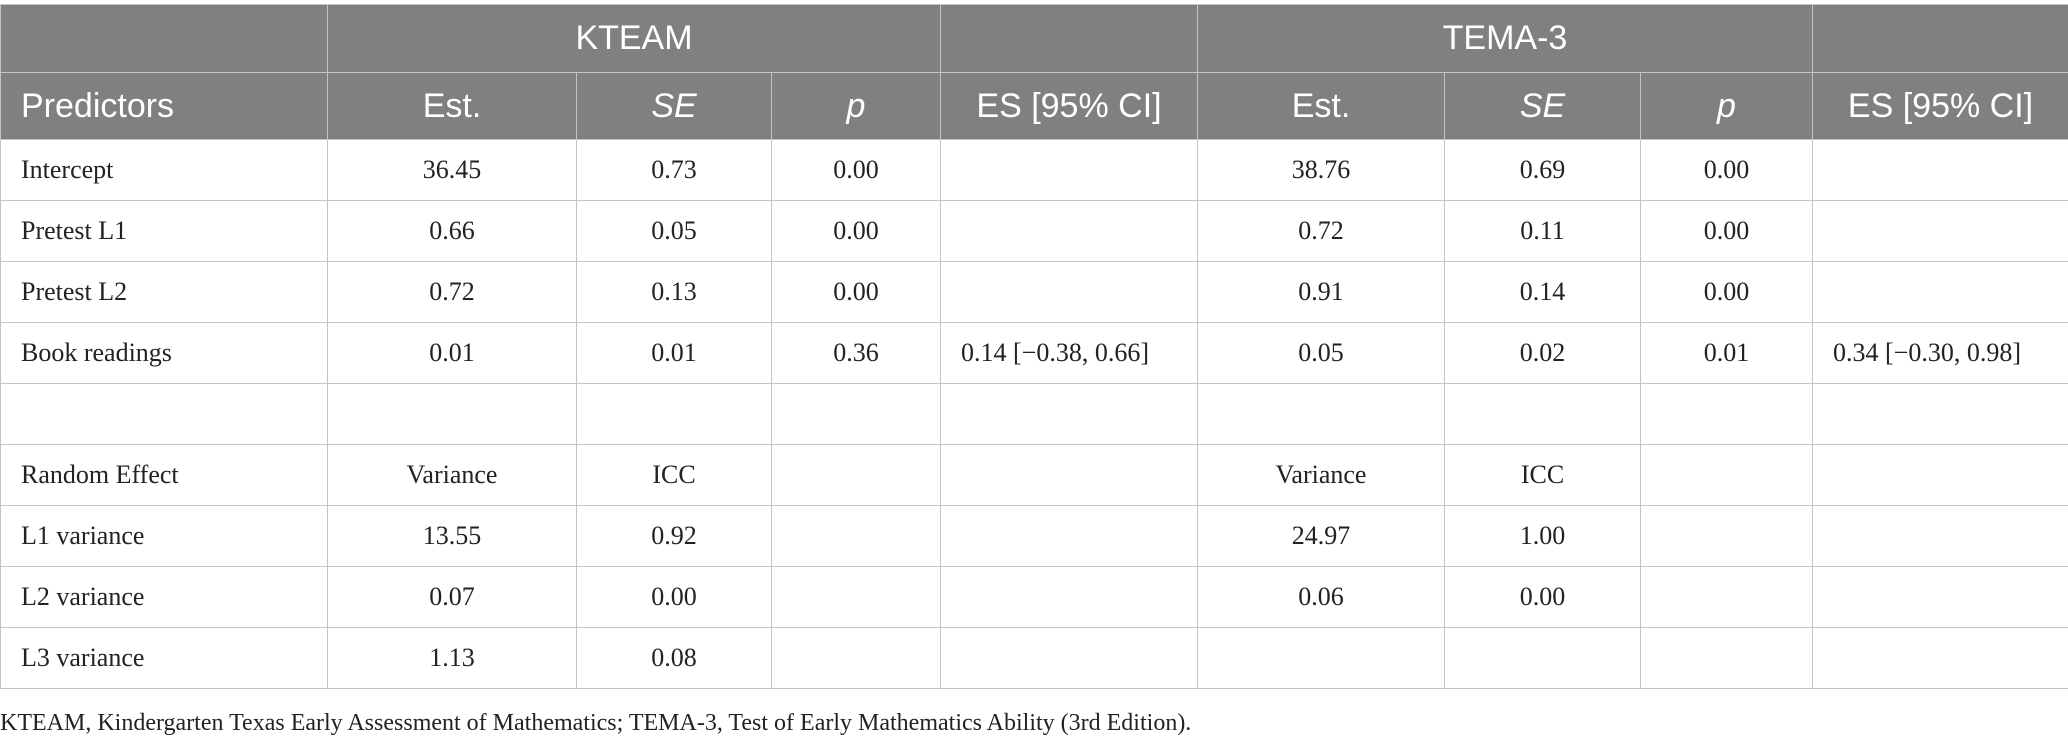  Describe the element at coordinates (164, 170) in the screenshot. I see `row-label: Intercept` at that location.